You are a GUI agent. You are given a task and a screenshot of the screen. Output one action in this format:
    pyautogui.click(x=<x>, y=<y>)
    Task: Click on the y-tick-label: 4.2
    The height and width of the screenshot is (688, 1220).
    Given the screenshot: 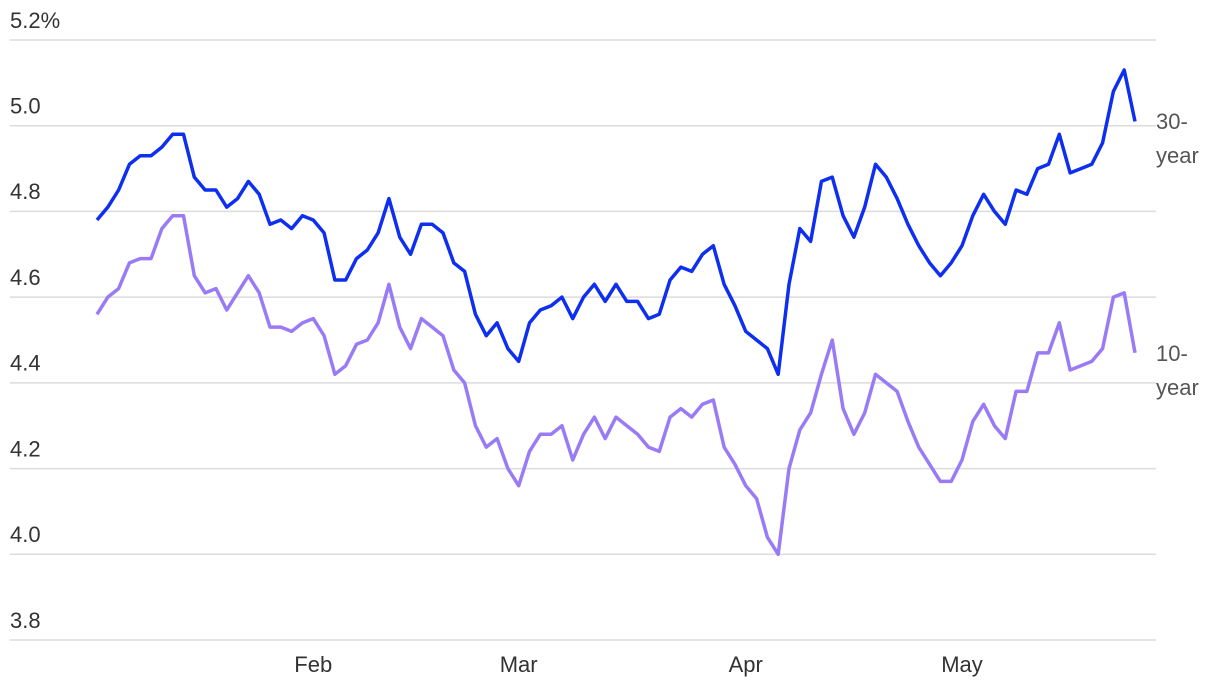 What is the action you would take?
    pyautogui.click(x=25, y=448)
    